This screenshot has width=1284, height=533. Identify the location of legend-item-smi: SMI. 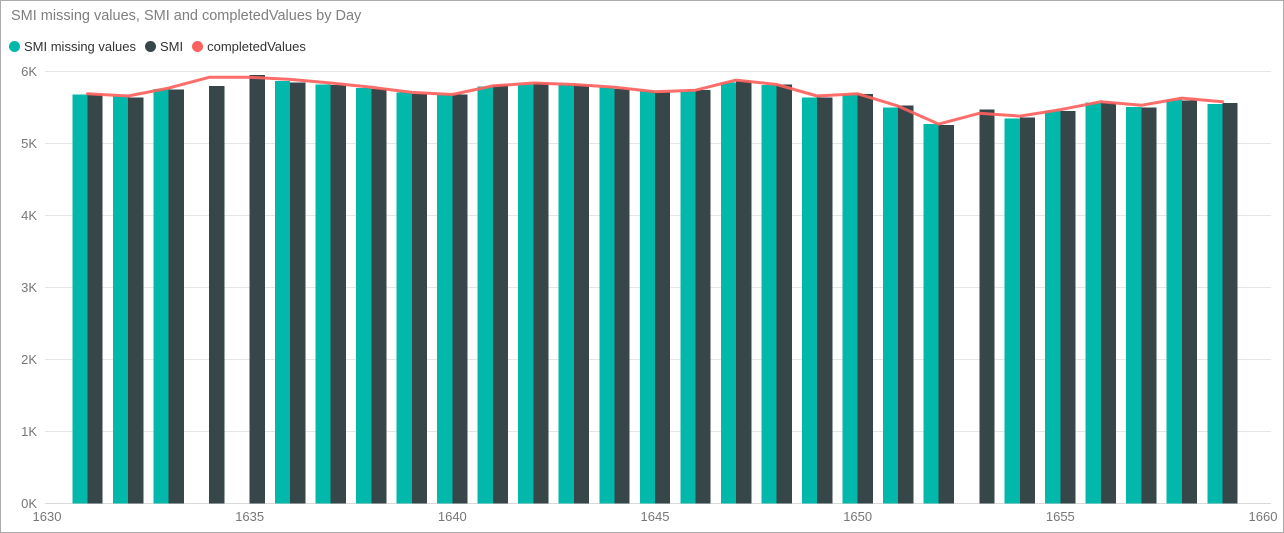
(164, 46).